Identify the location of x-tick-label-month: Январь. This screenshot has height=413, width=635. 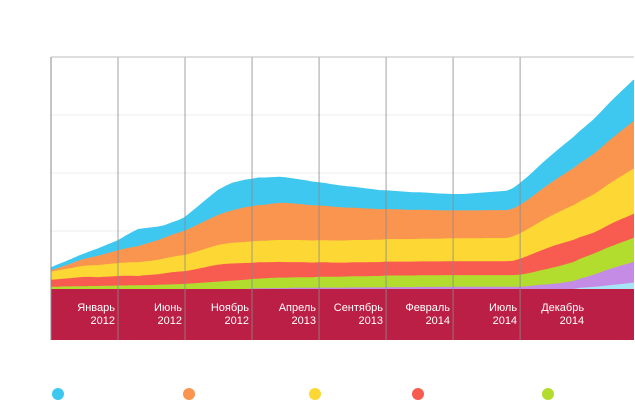
(96, 308).